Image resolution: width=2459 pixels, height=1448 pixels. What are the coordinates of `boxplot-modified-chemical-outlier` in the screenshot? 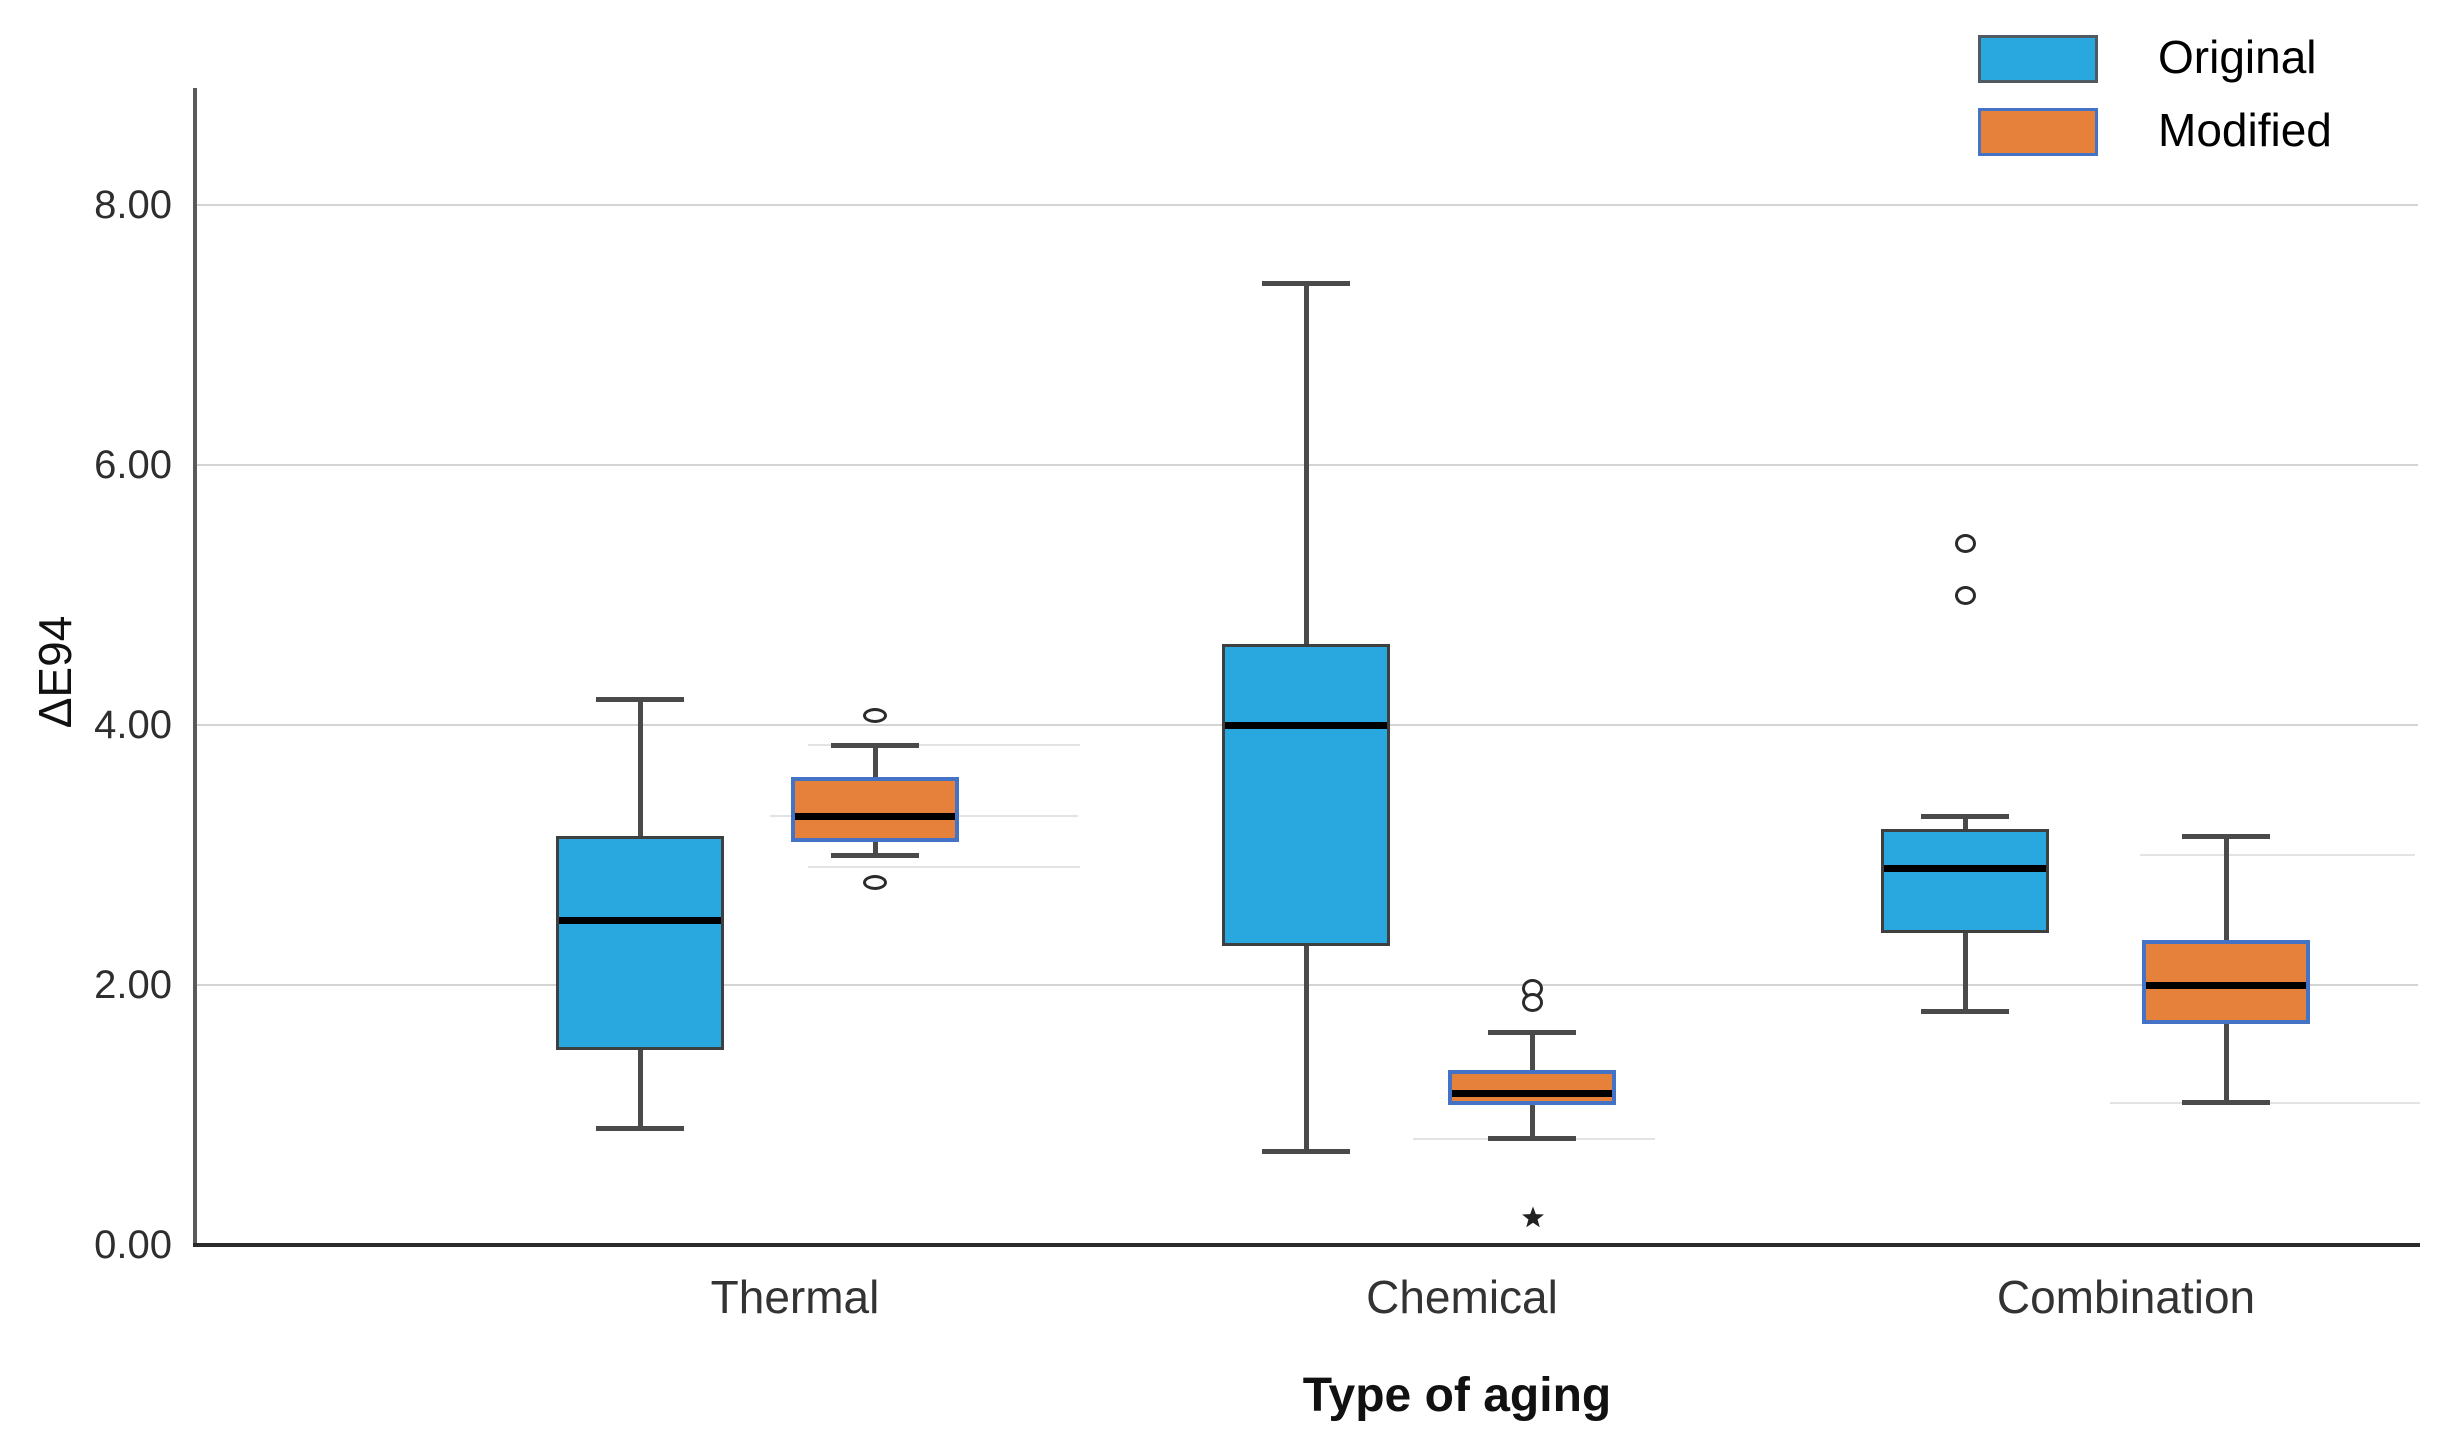 It's located at (1532, 1002).